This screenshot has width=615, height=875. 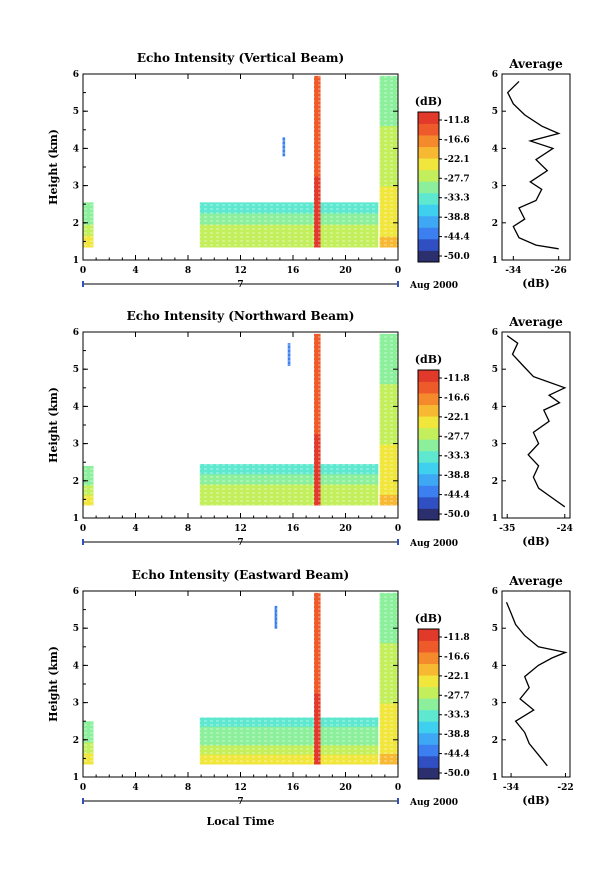 I want to click on x-tick-label: 20, so click(x=345, y=788).